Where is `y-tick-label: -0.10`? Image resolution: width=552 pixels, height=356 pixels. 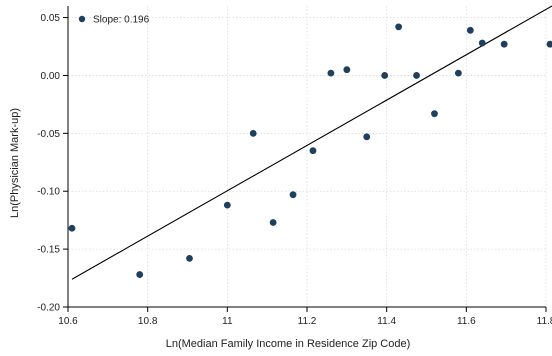 y-tick-label: -0.10 is located at coordinates (48, 192).